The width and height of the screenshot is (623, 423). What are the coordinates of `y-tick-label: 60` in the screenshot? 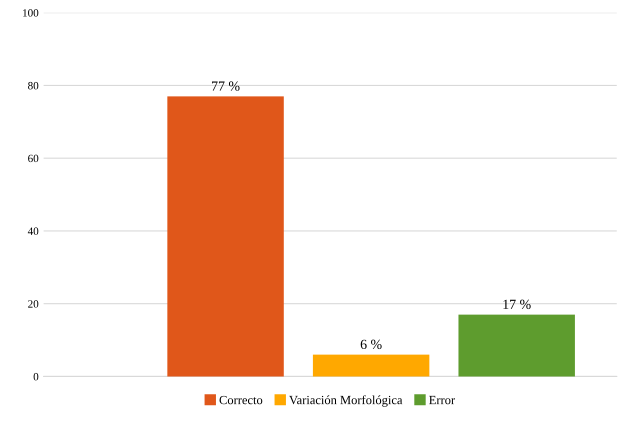 It's located at (33, 158).